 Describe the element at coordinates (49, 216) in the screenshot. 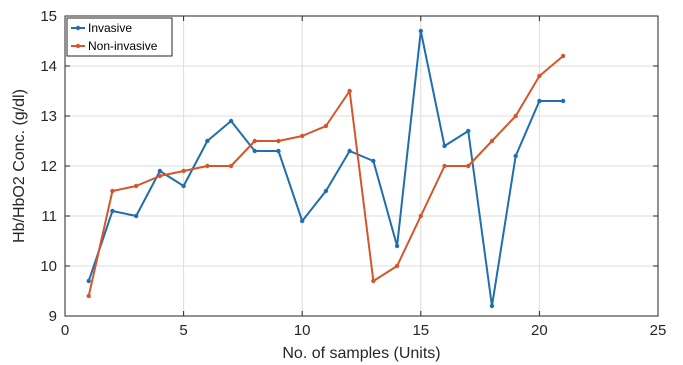

I see `y-tick-label: 11` at that location.